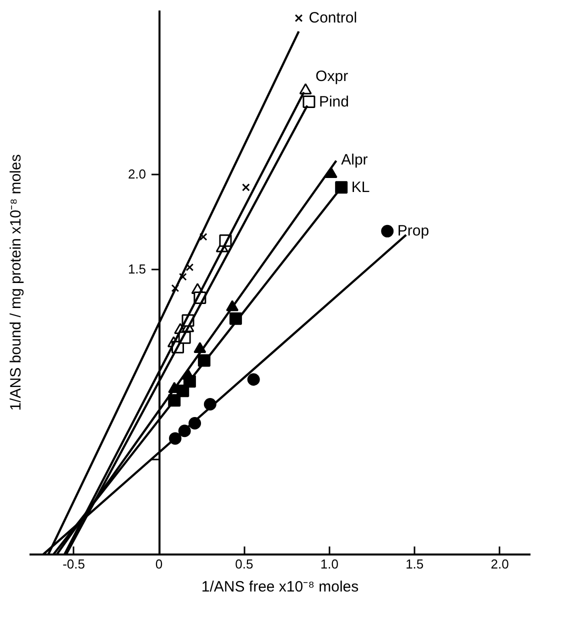 The height and width of the screenshot is (619, 561). I want to click on x-tick-label: 1.0, so click(329, 564).